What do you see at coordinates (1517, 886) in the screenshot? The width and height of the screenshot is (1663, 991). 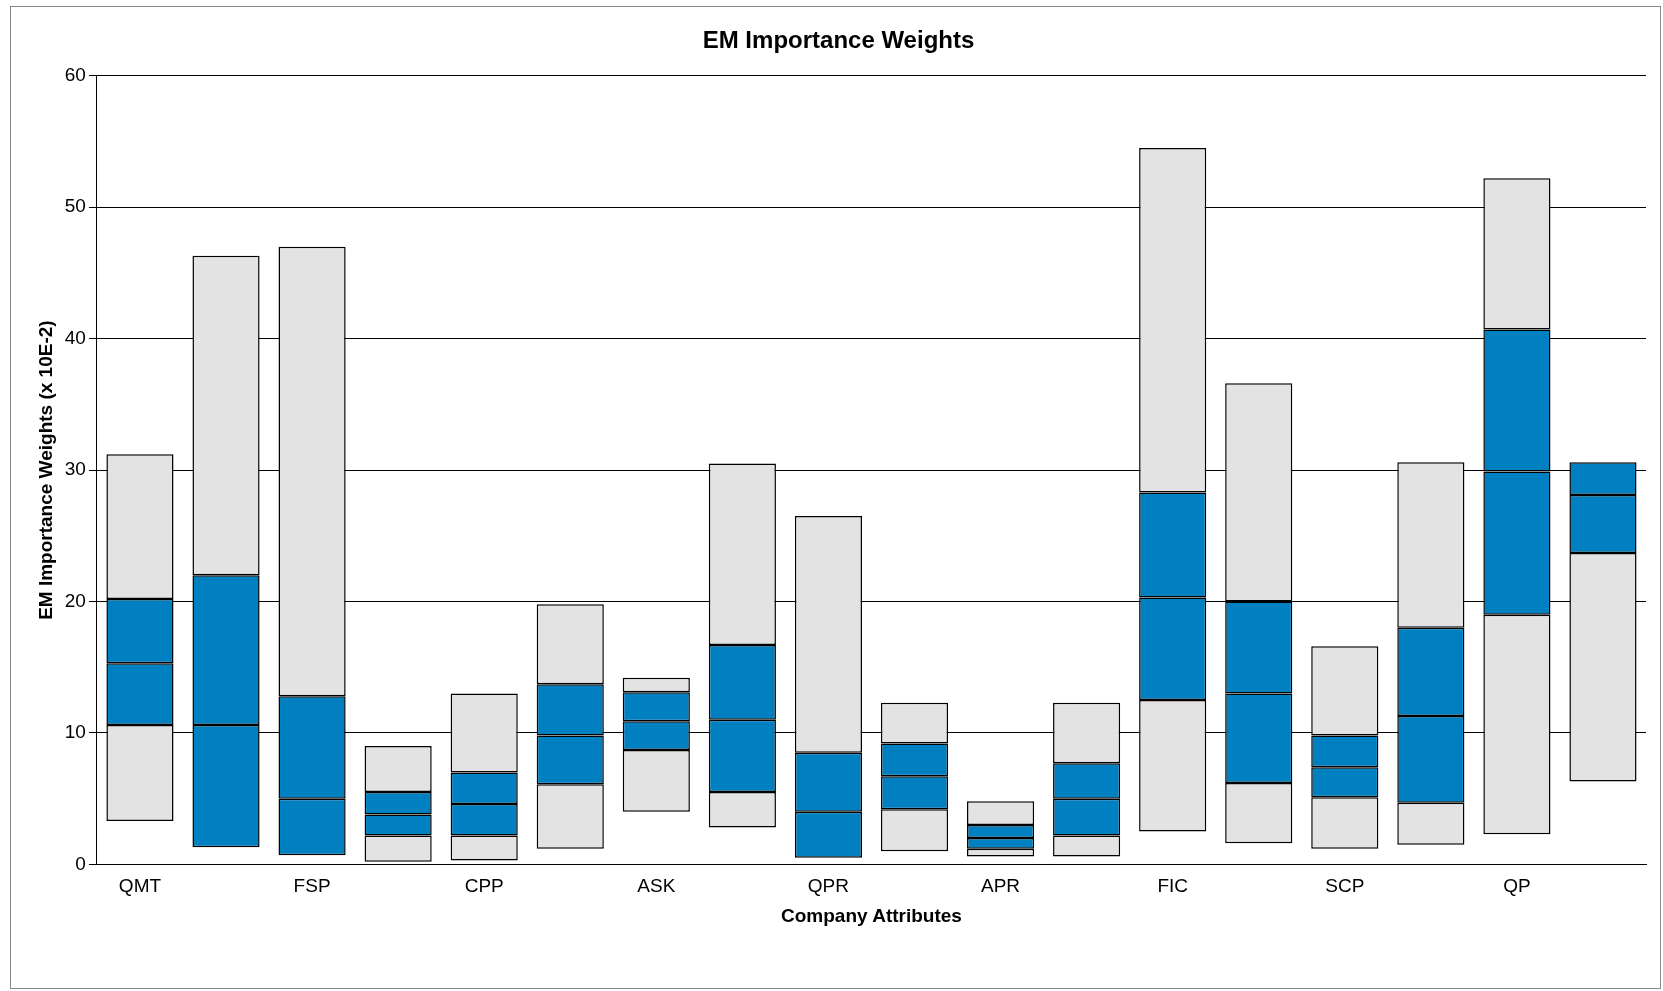 I see `x-tick-label: QP` at bounding box center [1517, 886].